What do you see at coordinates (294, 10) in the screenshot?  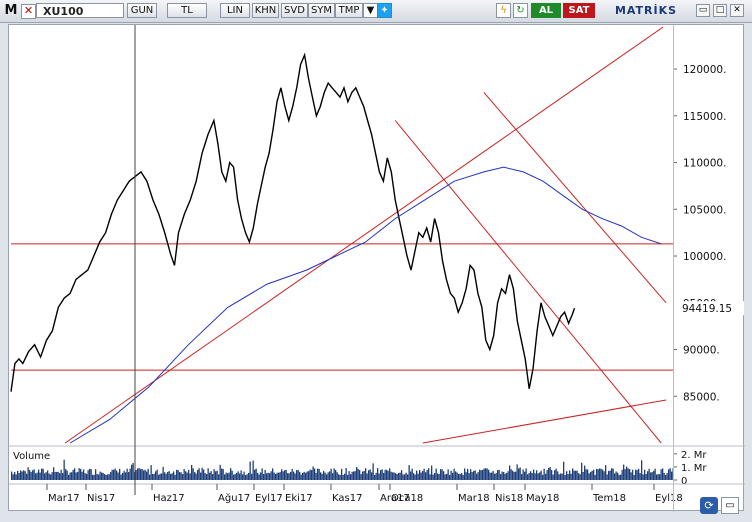 I see `svd-button: SVD` at bounding box center [294, 10].